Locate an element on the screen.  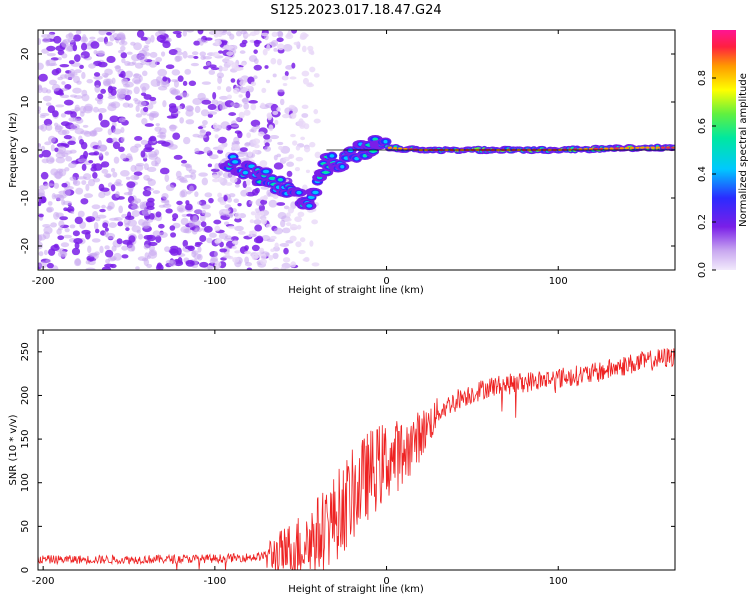
colorbar-tick-label: 0.4 is located at coordinates (702, 174).